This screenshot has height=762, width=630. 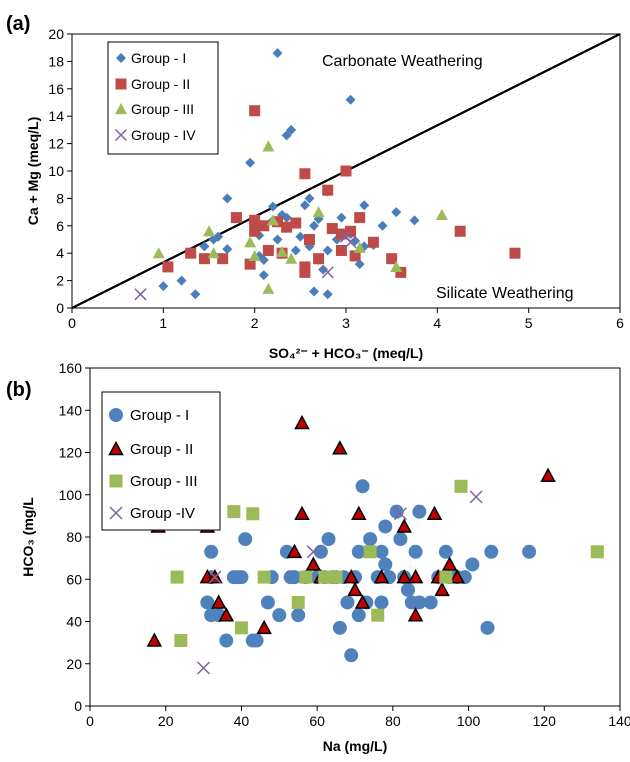 I want to click on annotation-carbonate-weathering: Carbonate Weathering, so click(x=402, y=61).